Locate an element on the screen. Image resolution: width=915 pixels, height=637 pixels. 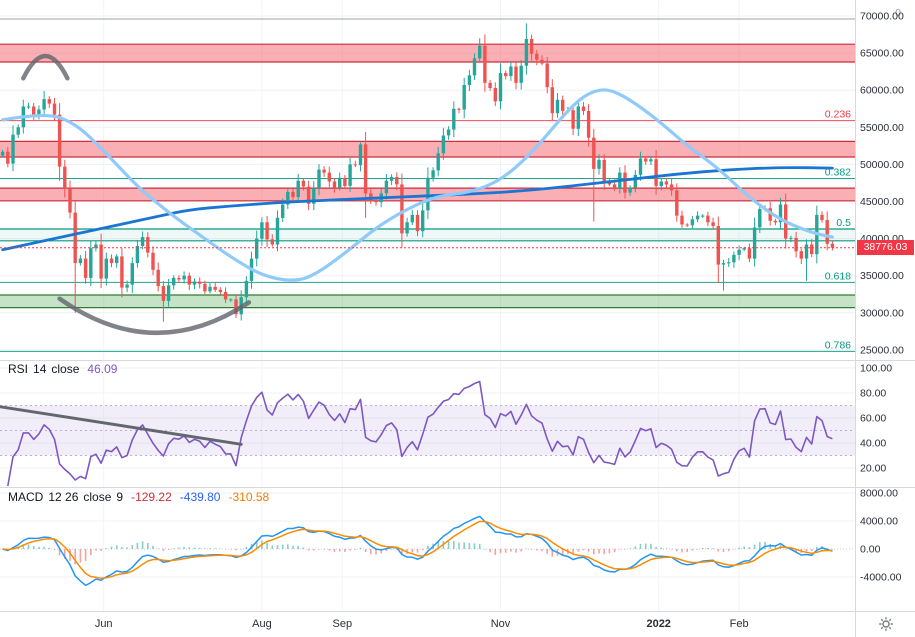
time-axis-label: Aug is located at coordinates (262, 624).